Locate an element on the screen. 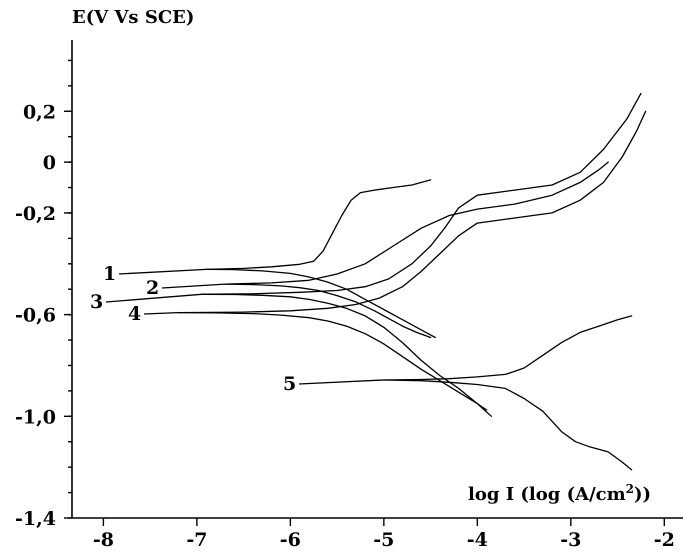 This screenshot has width=683, height=552. x-tick-label: -4 is located at coordinates (477, 540).